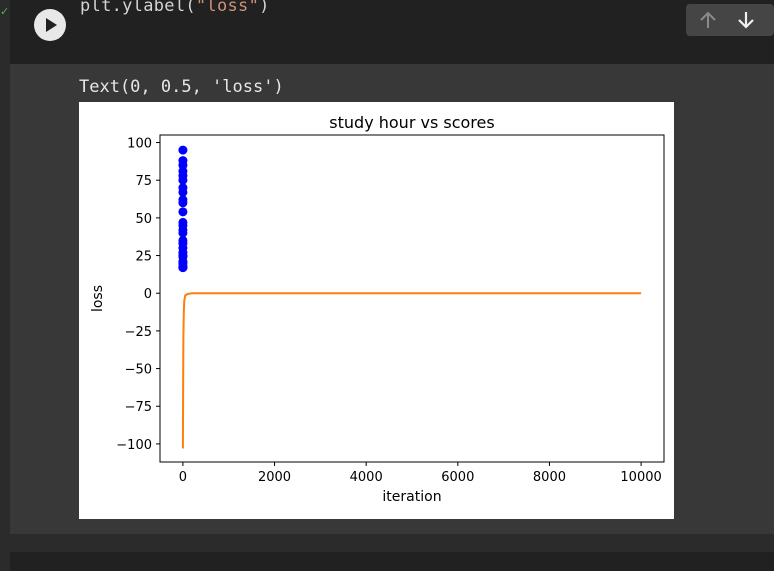  Describe the element at coordinates (392, 561) in the screenshot. I see `next-cell` at that location.